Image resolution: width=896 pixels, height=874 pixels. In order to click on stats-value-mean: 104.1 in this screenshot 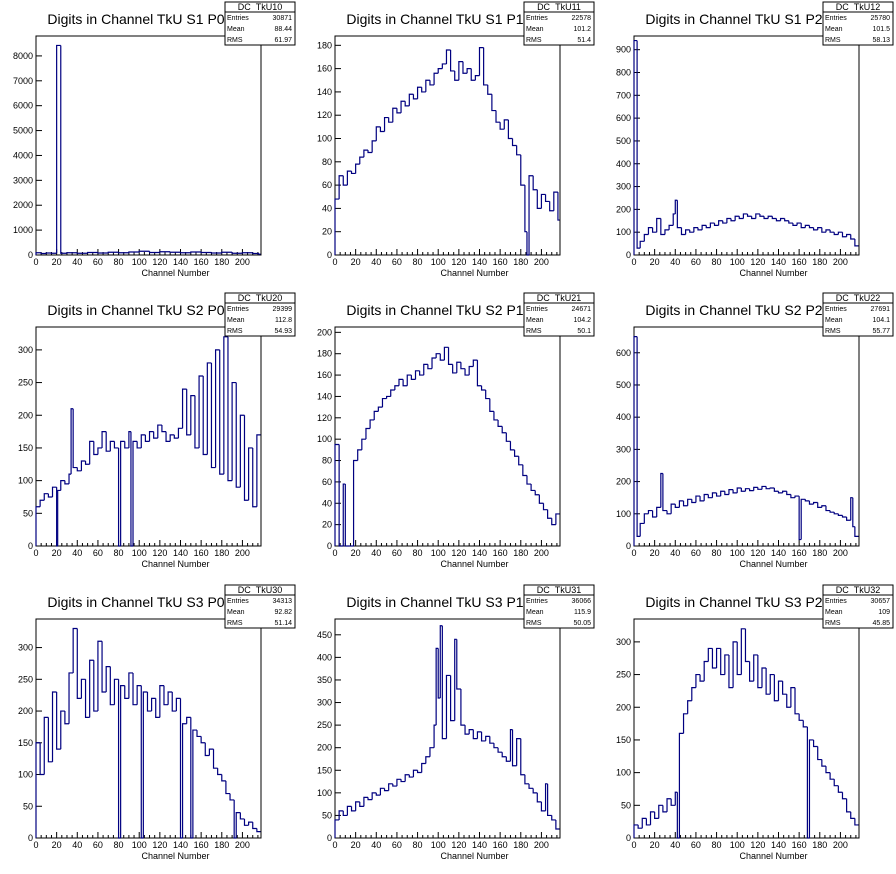, I will do `click(881, 320)`.